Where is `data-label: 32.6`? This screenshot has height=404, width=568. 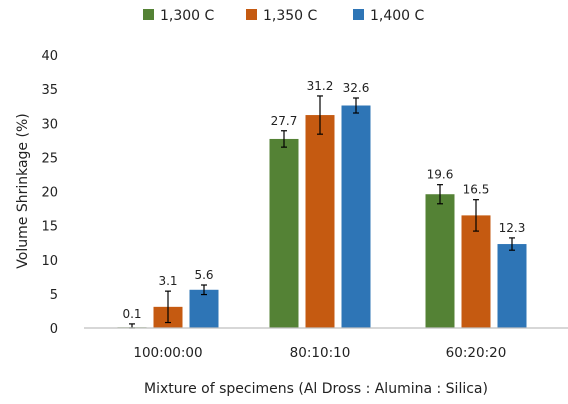 data-label: 32.6 is located at coordinates (356, 88).